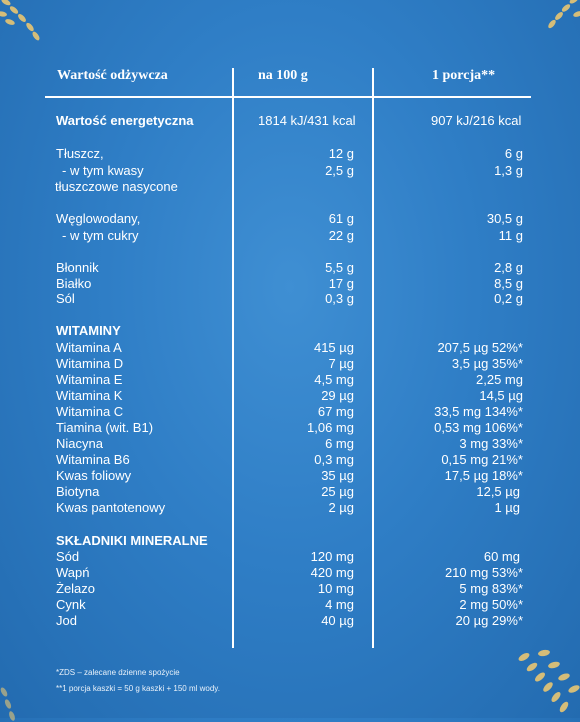 The height and width of the screenshot is (722, 580). What do you see at coordinates (339, 267) in the screenshot?
I see `row-per-100g: 5,5 g` at bounding box center [339, 267].